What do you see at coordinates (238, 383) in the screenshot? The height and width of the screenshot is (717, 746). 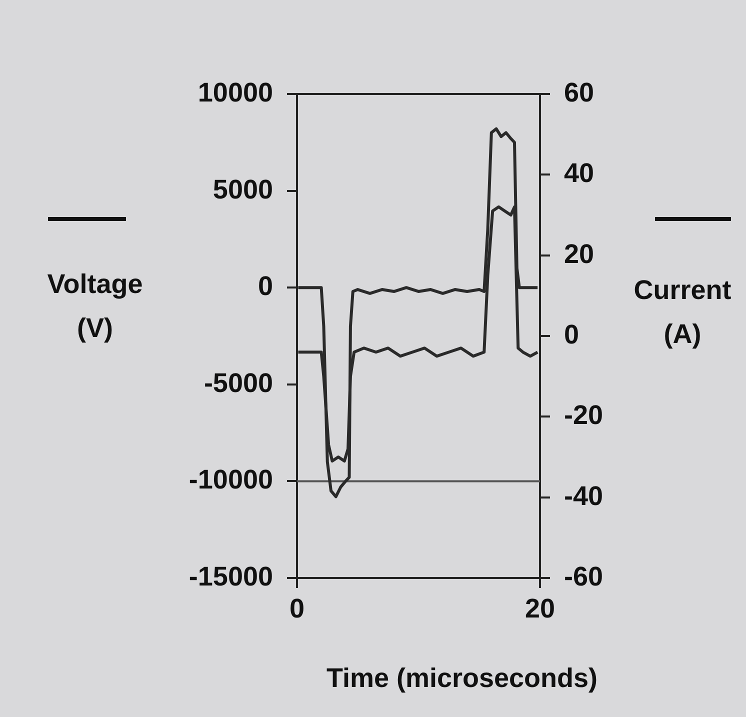 I see `y-tick-label: -5000` at bounding box center [238, 383].